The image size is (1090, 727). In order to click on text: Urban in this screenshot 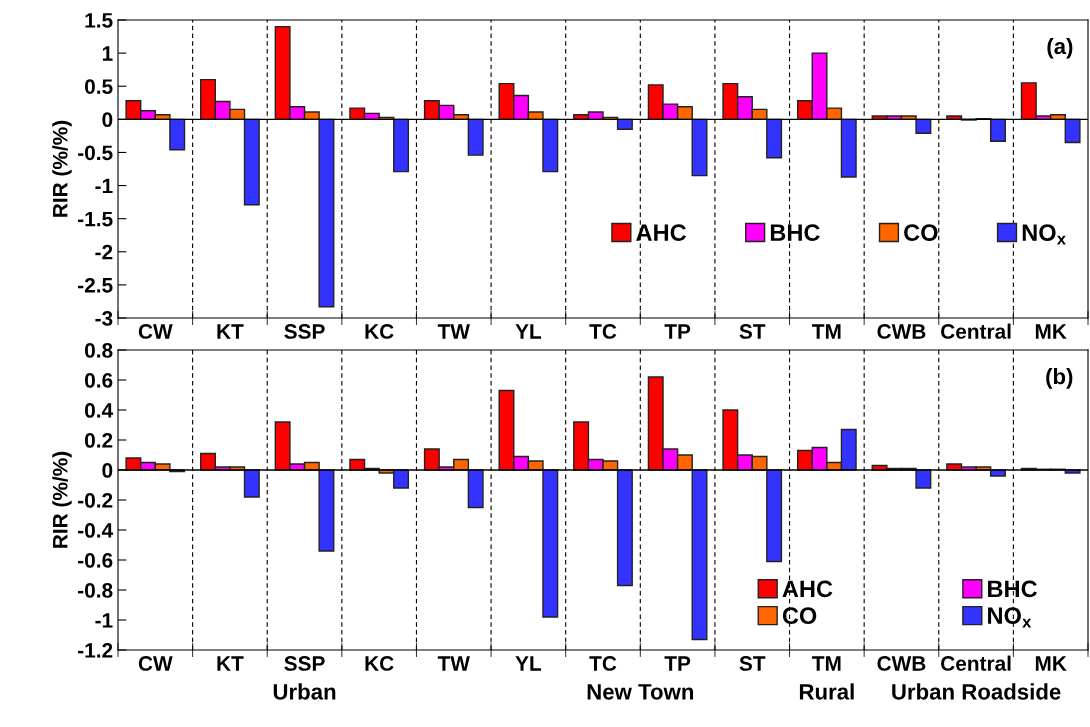, I will do `click(304, 691)`.